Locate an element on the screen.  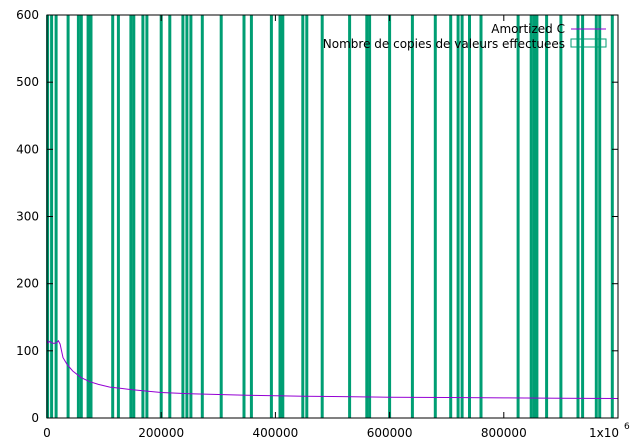
line-series-layer is located at coordinates (332, 369).